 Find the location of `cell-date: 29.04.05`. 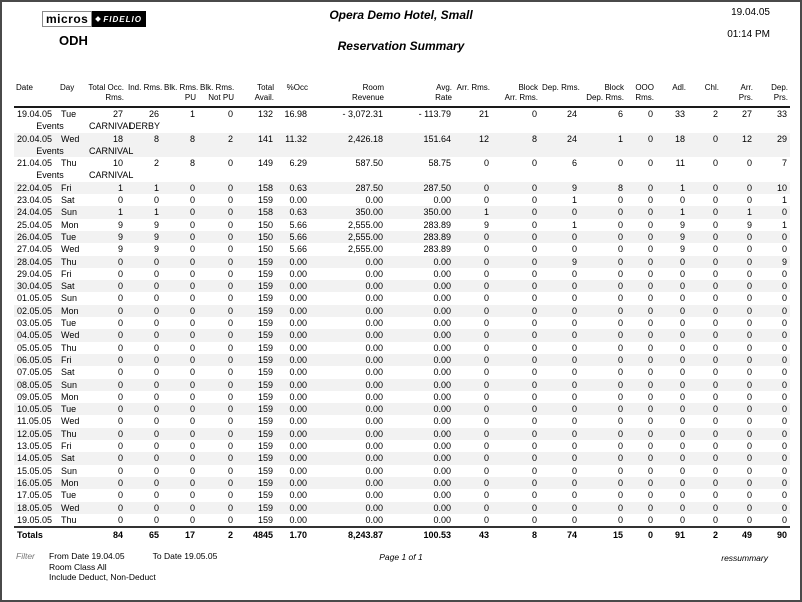

cell-date: 29.04.05 is located at coordinates (35, 273).